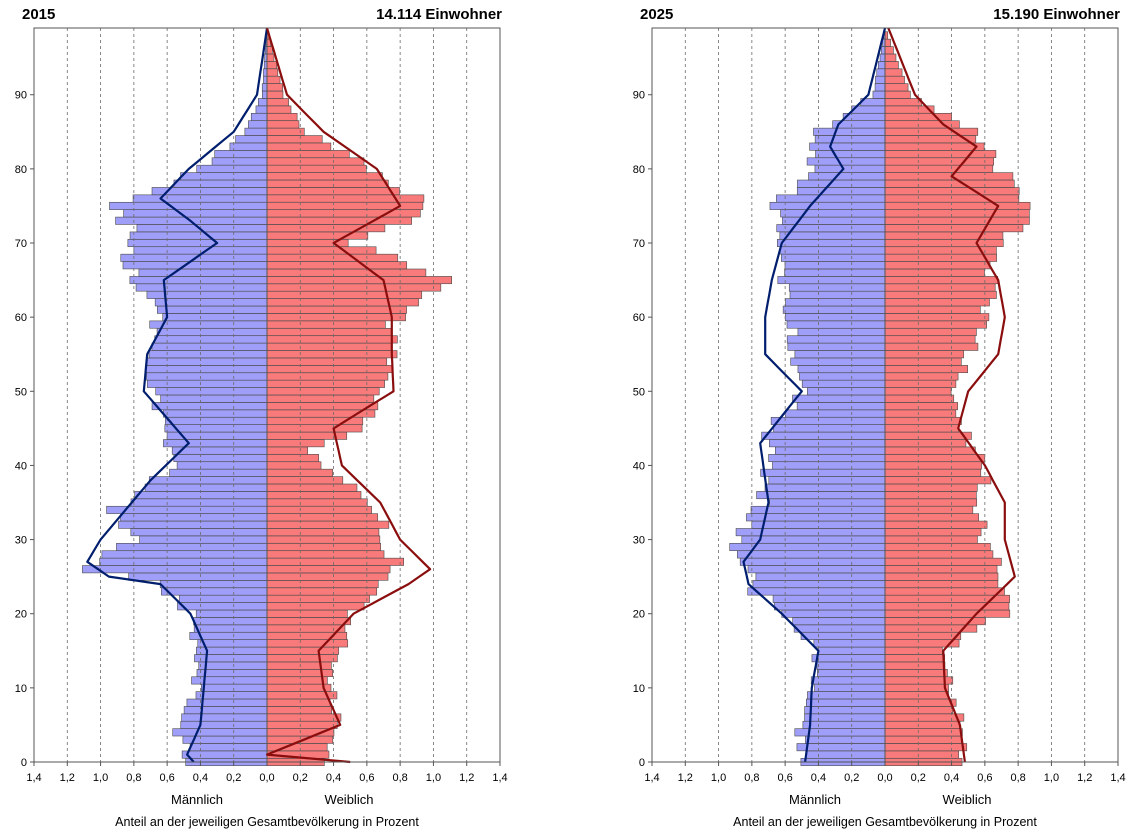  I want to click on chart-population: 15.190 Einwohner, so click(1056, 14).